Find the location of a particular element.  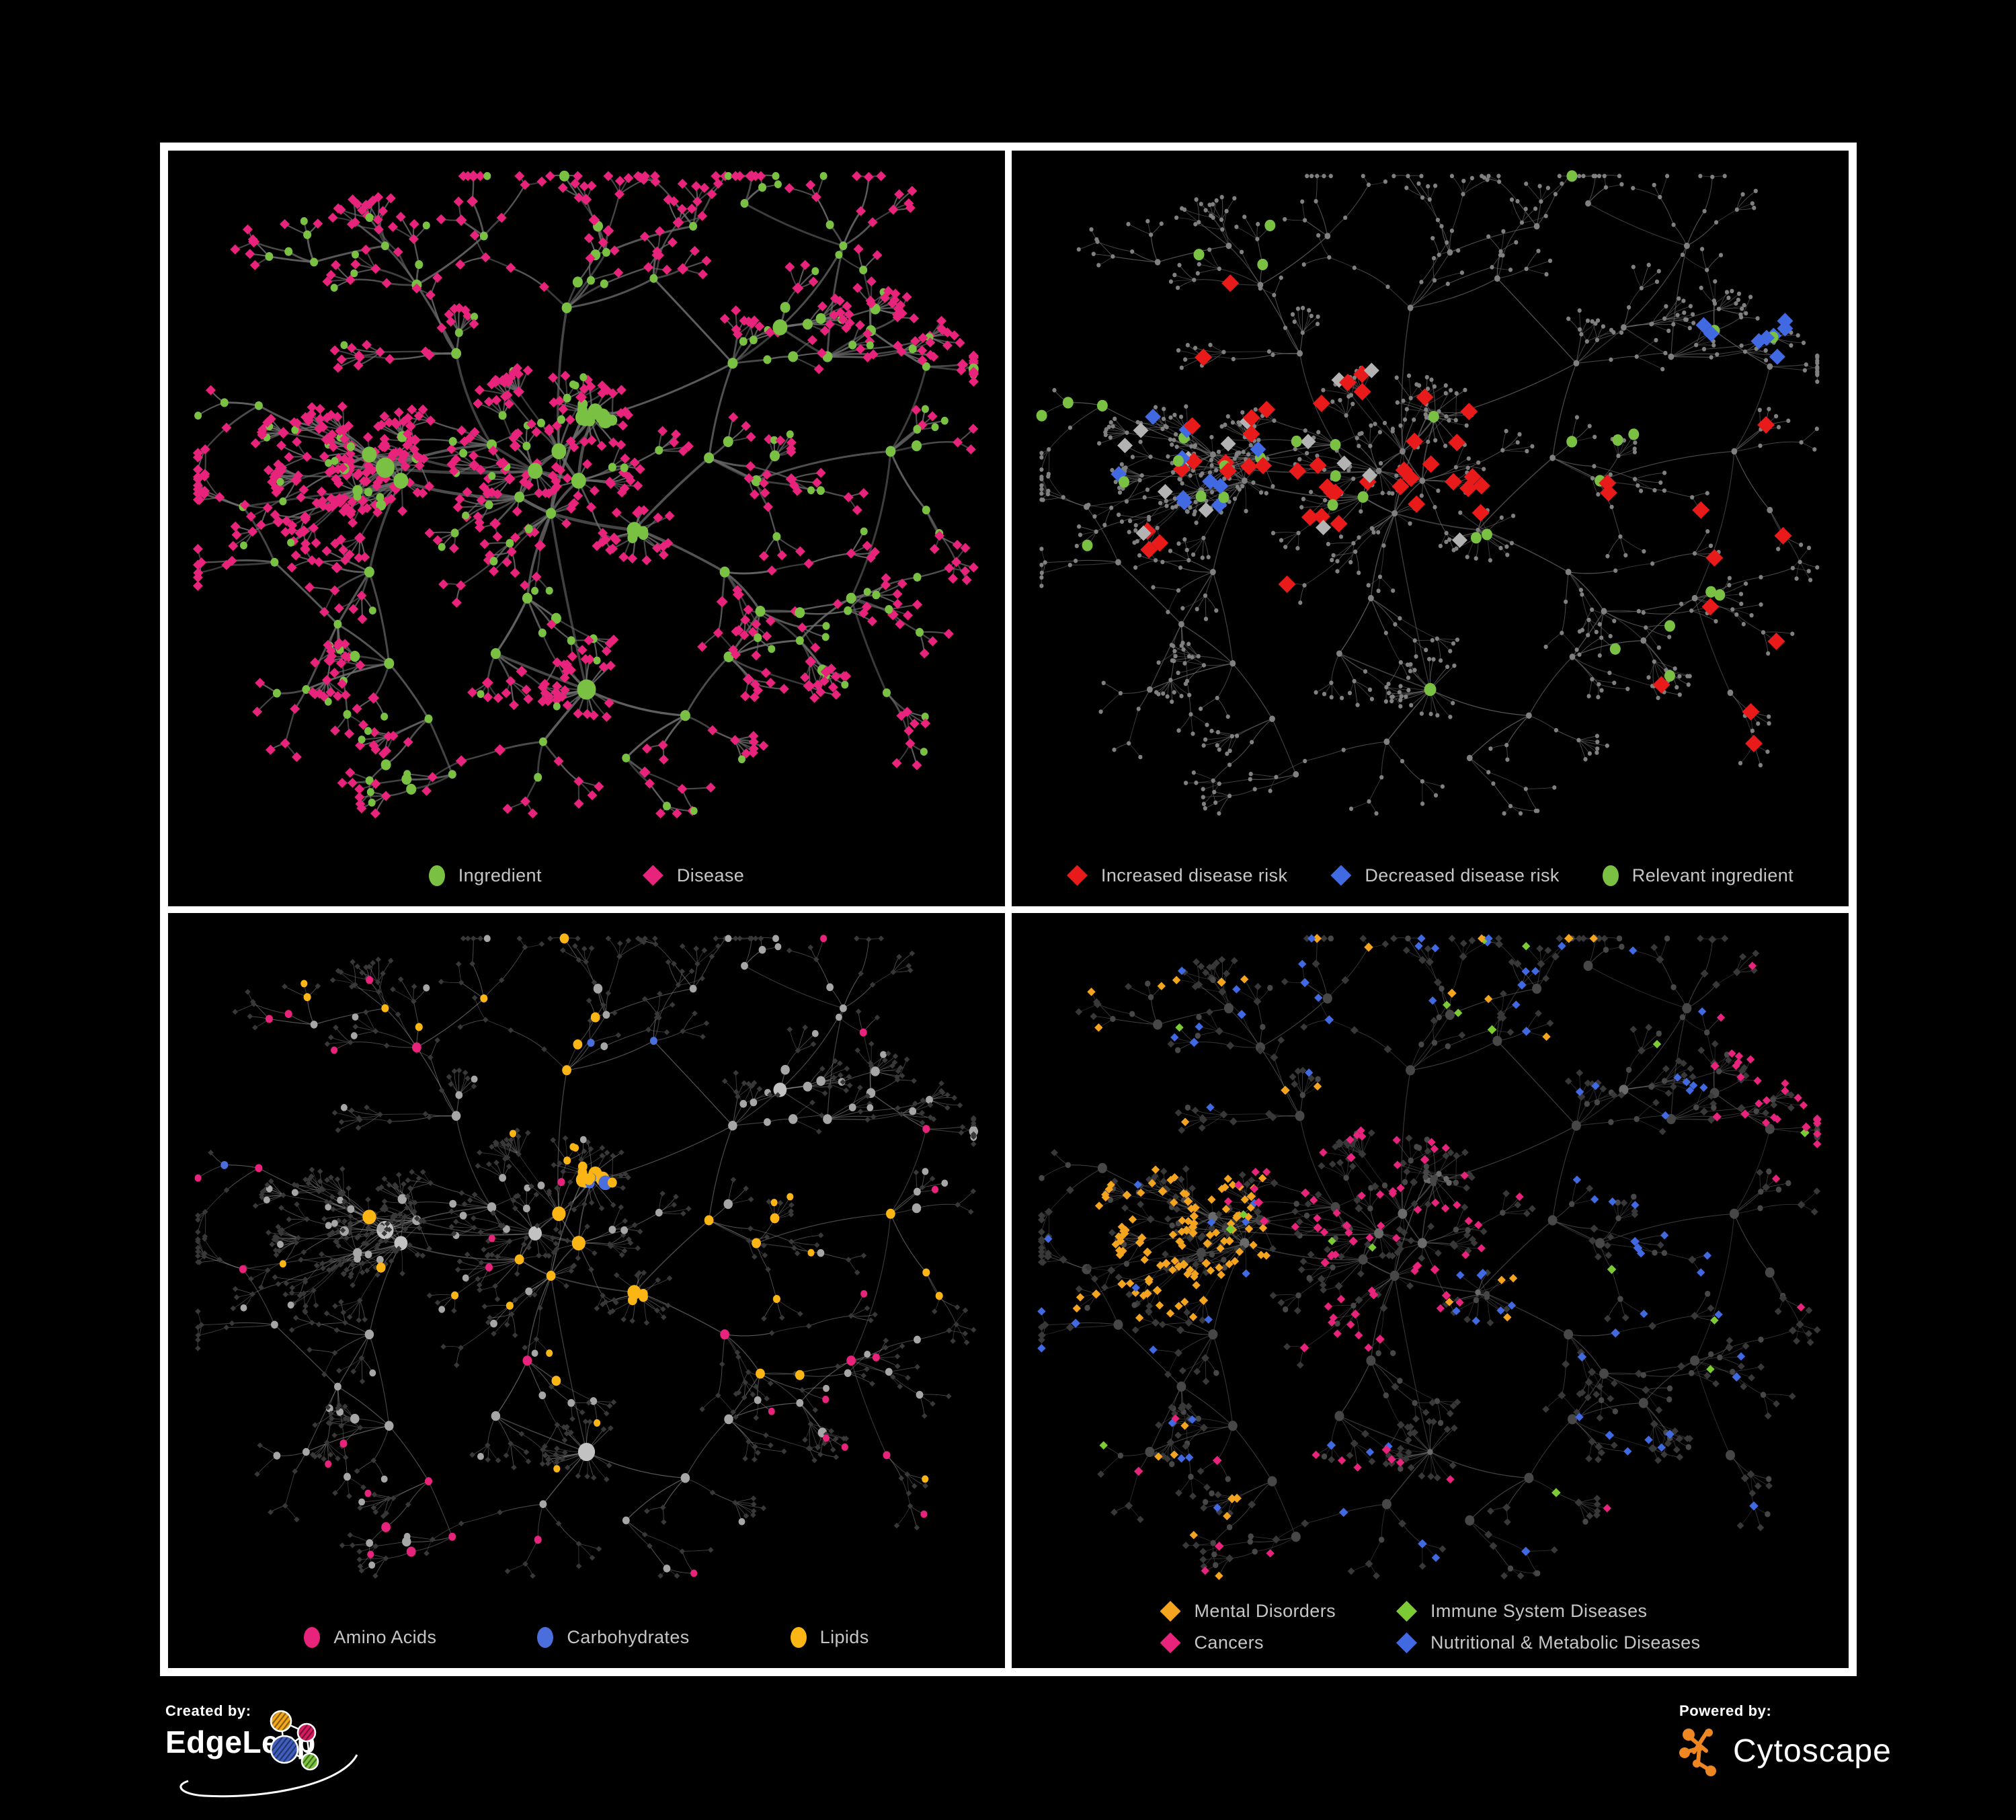

lipids-marker-icon is located at coordinates (798, 1637).